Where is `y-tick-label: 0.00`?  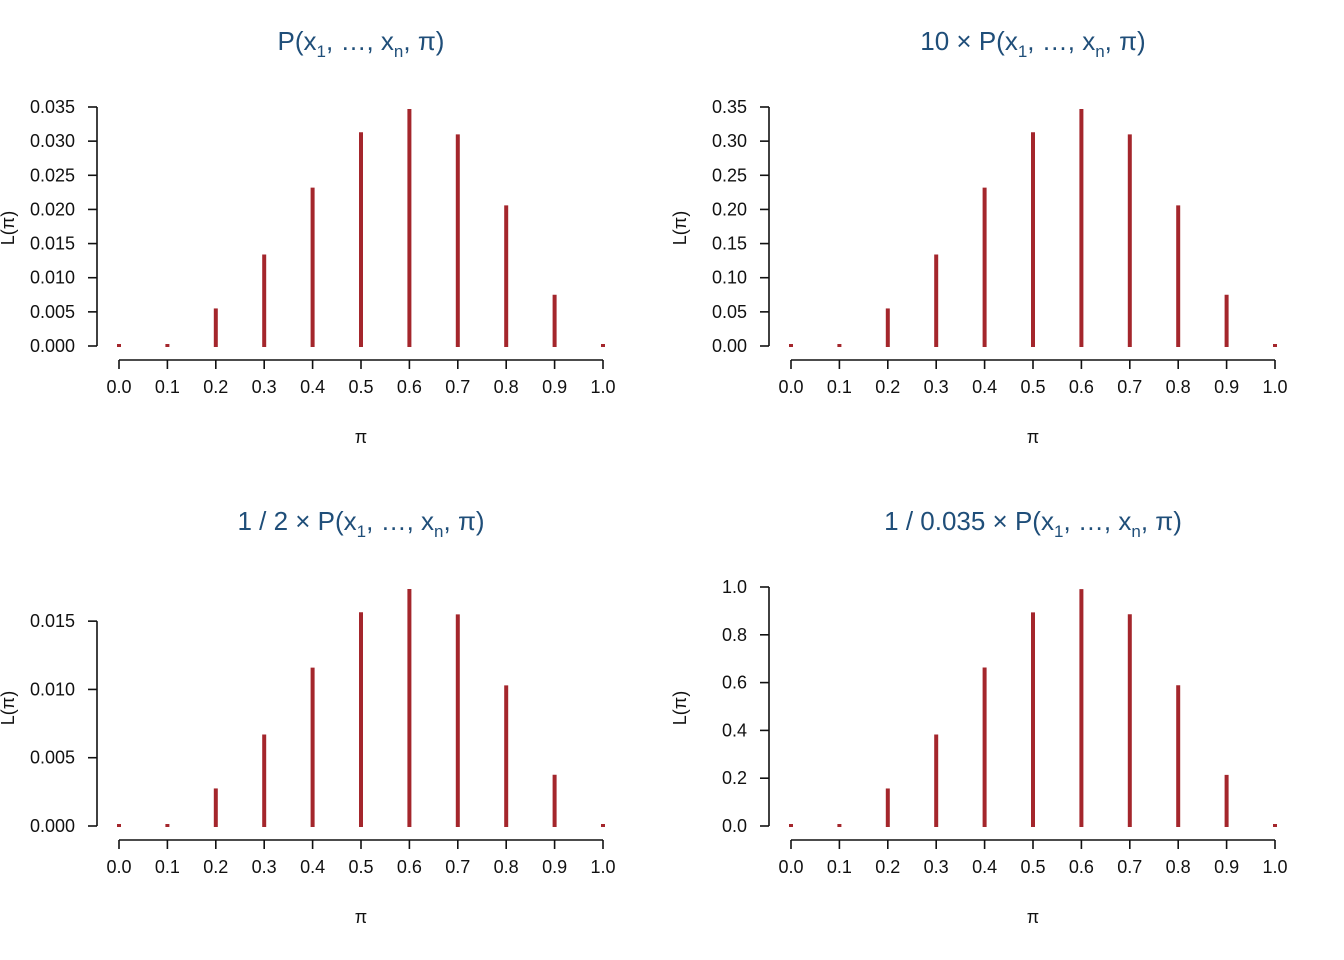 y-tick-label: 0.00 is located at coordinates (729, 346).